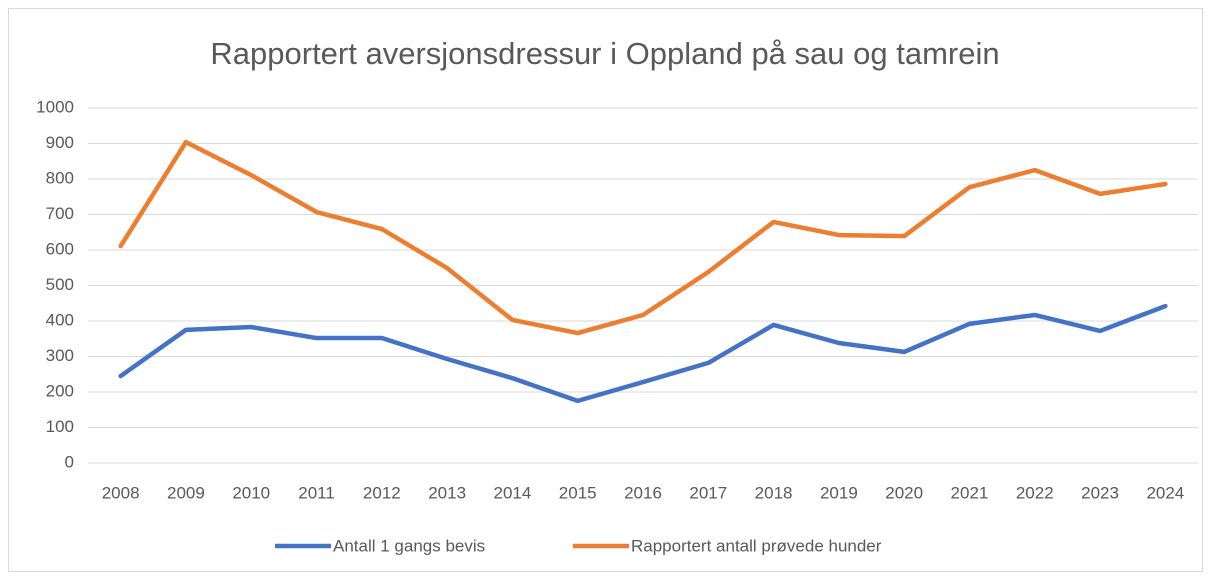 Image resolution: width=1211 pixels, height=580 pixels. What do you see at coordinates (756, 545) in the screenshot?
I see `legend-label: Rapportert antall prøvede hunder` at bounding box center [756, 545].